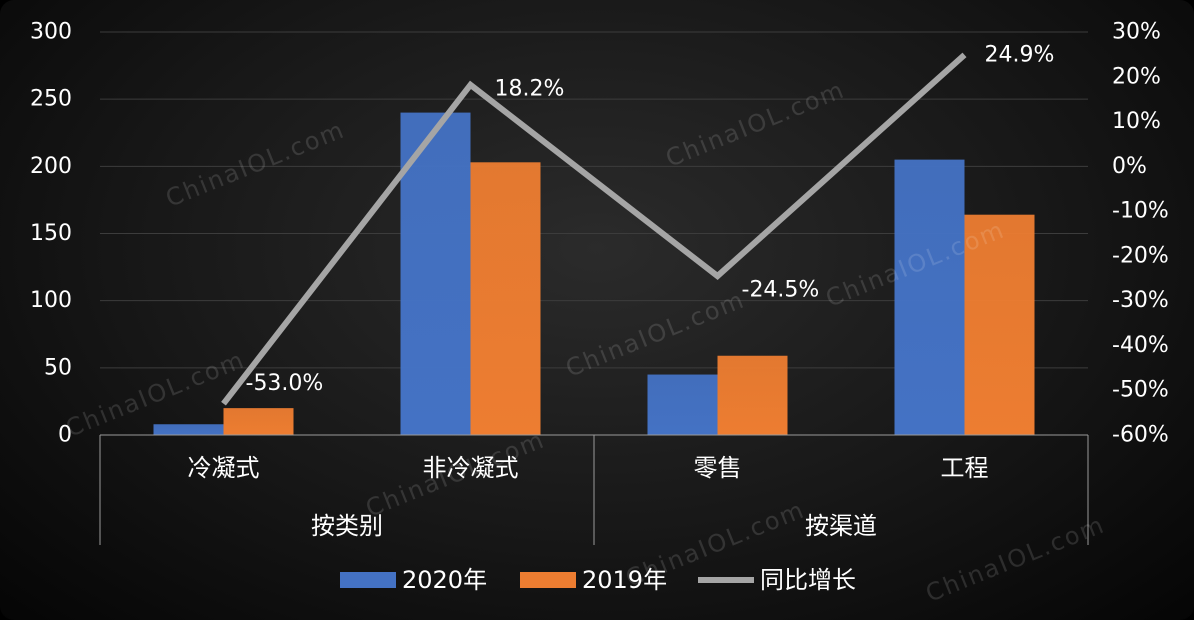 The height and width of the screenshot is (620, 1194). What do you see at coordinates (841, 526) in the screenshot?
I see `group-label: 按渠道` at bounding box center [841, 526].